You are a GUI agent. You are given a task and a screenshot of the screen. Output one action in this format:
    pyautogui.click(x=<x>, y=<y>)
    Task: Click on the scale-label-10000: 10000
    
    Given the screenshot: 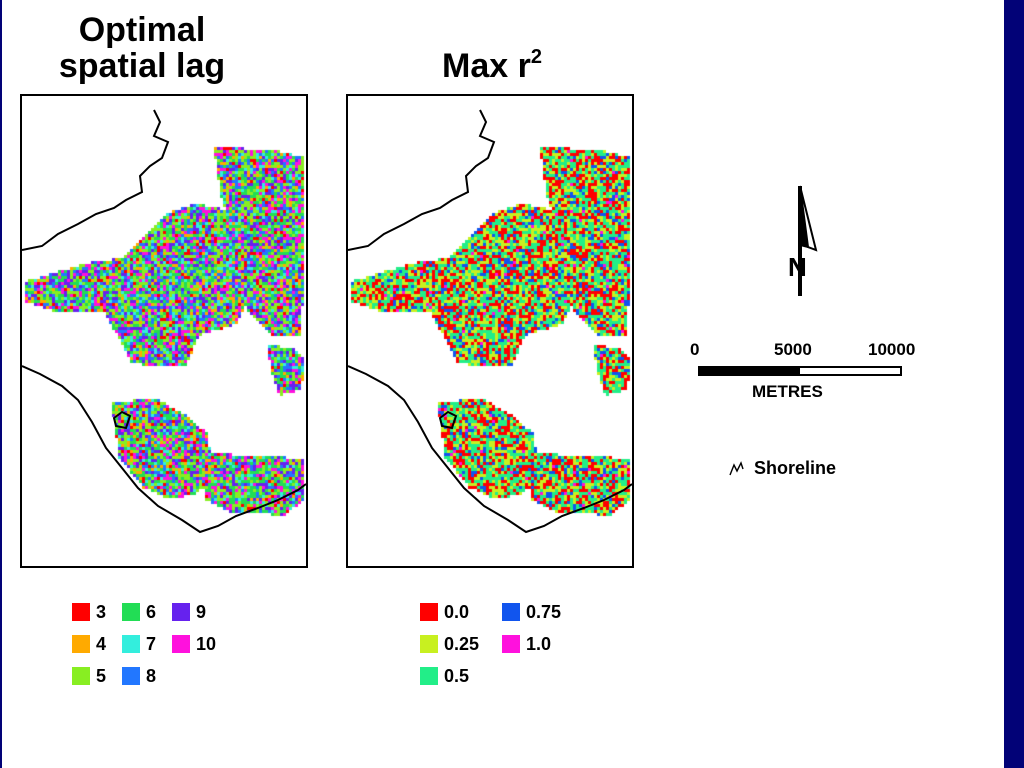 What is the action you would take?
    pyautogui.click(x=892, y=349)
    